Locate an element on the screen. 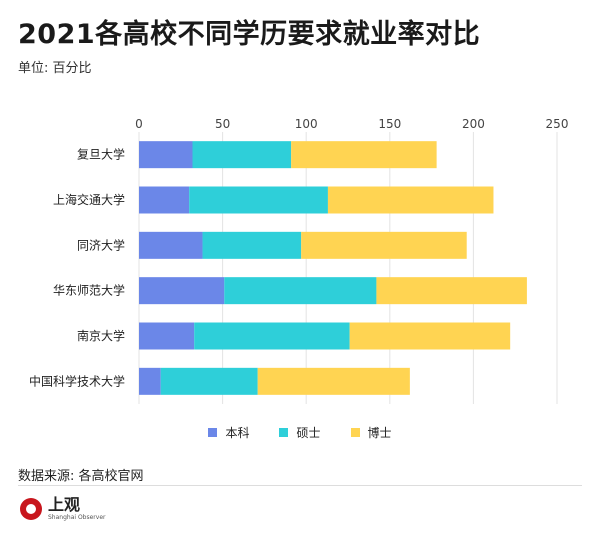 Image resolution: width=600 pixels, height=538 pixels. chart-title: 2021各高校不同学历要求就业率对比 is located at coordinates (249, 34).